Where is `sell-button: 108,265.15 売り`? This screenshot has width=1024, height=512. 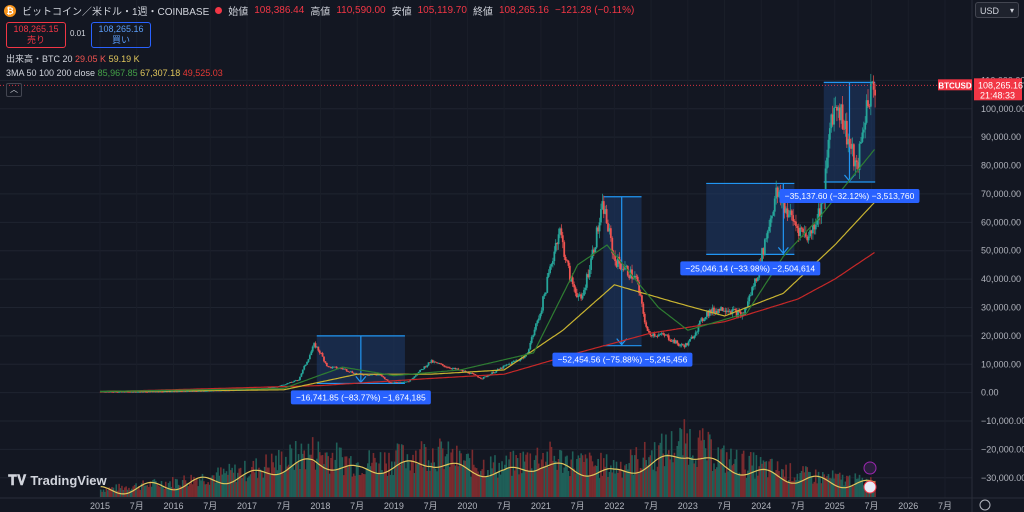 sell-button: 108,265.15 売り is located at coordinates (36, 35).